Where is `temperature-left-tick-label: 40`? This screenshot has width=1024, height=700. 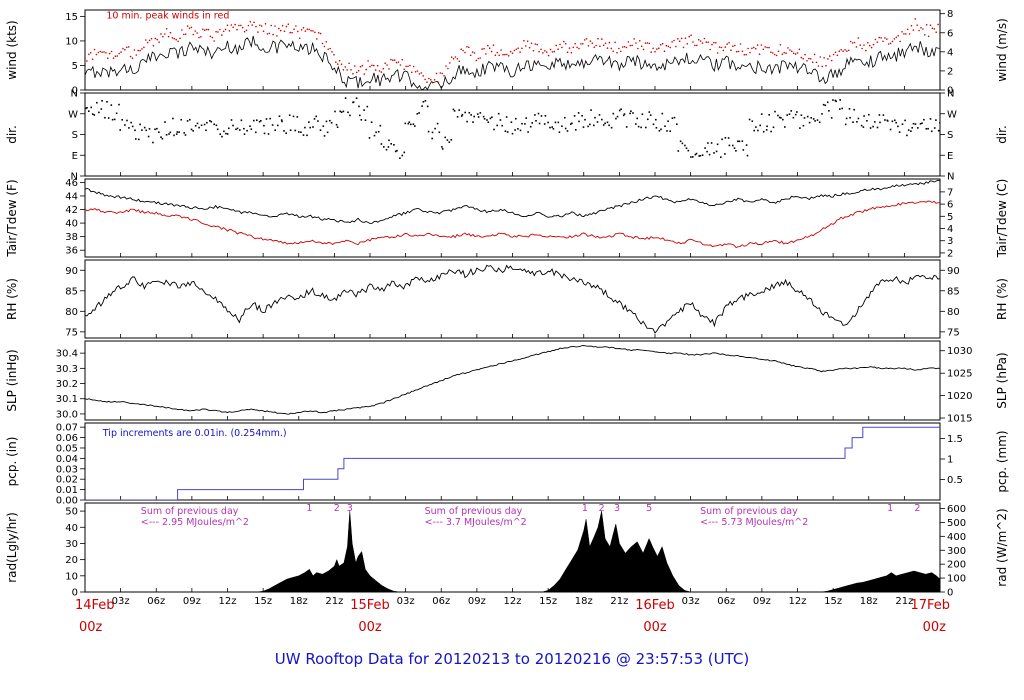 temperature-left-tick-label: 40 is located at coordinates (71, 224).